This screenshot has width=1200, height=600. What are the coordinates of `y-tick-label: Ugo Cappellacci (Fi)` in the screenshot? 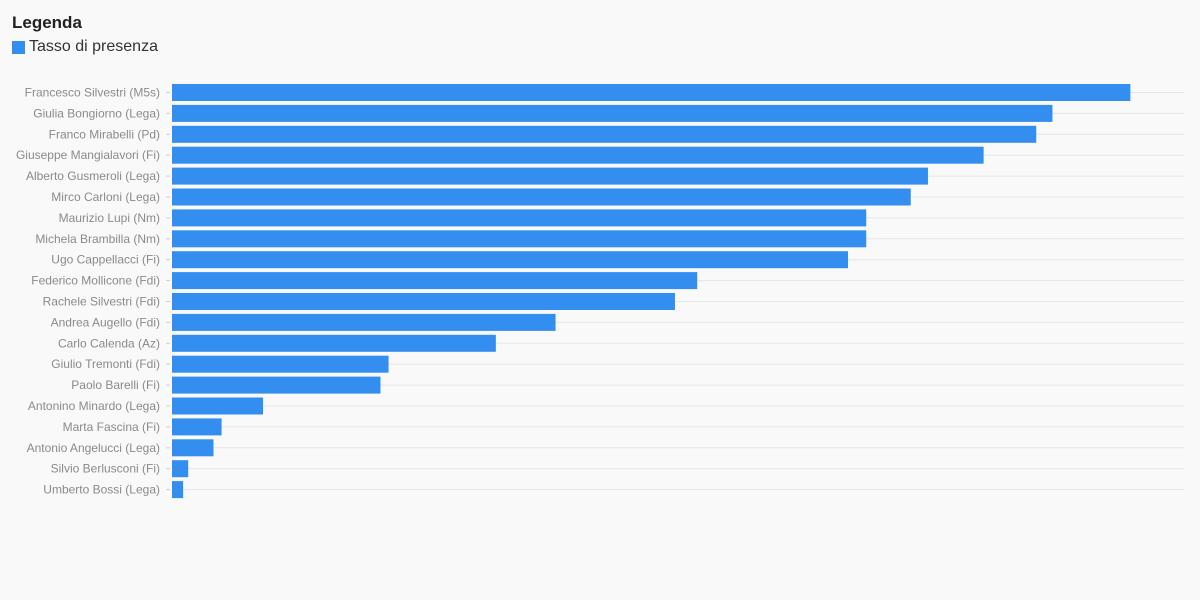 It's located at (105, 260).